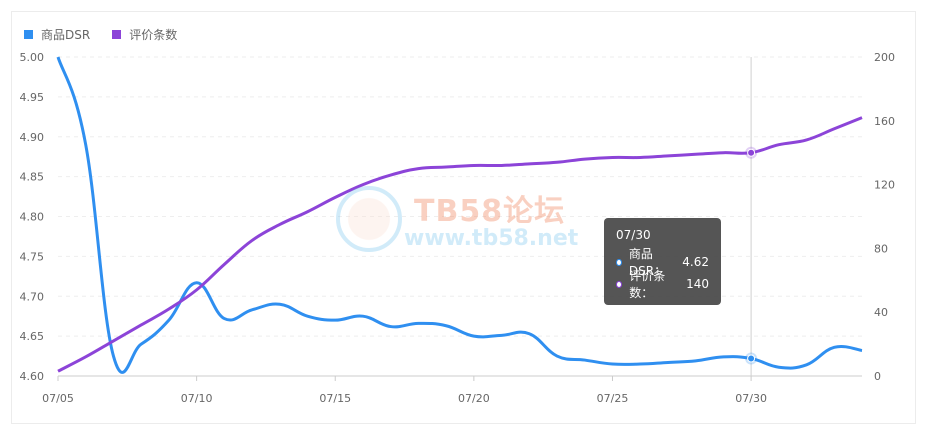  I want to click on left-tick-label: 4.80, so click(32, 217).